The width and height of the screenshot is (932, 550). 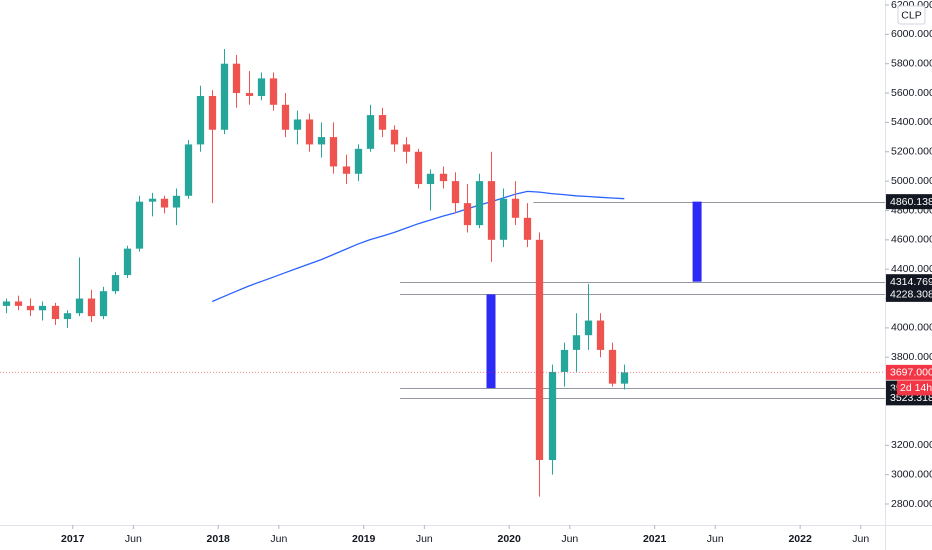 I want to click on level-label: 4314.769, so click(x=911, y=282).